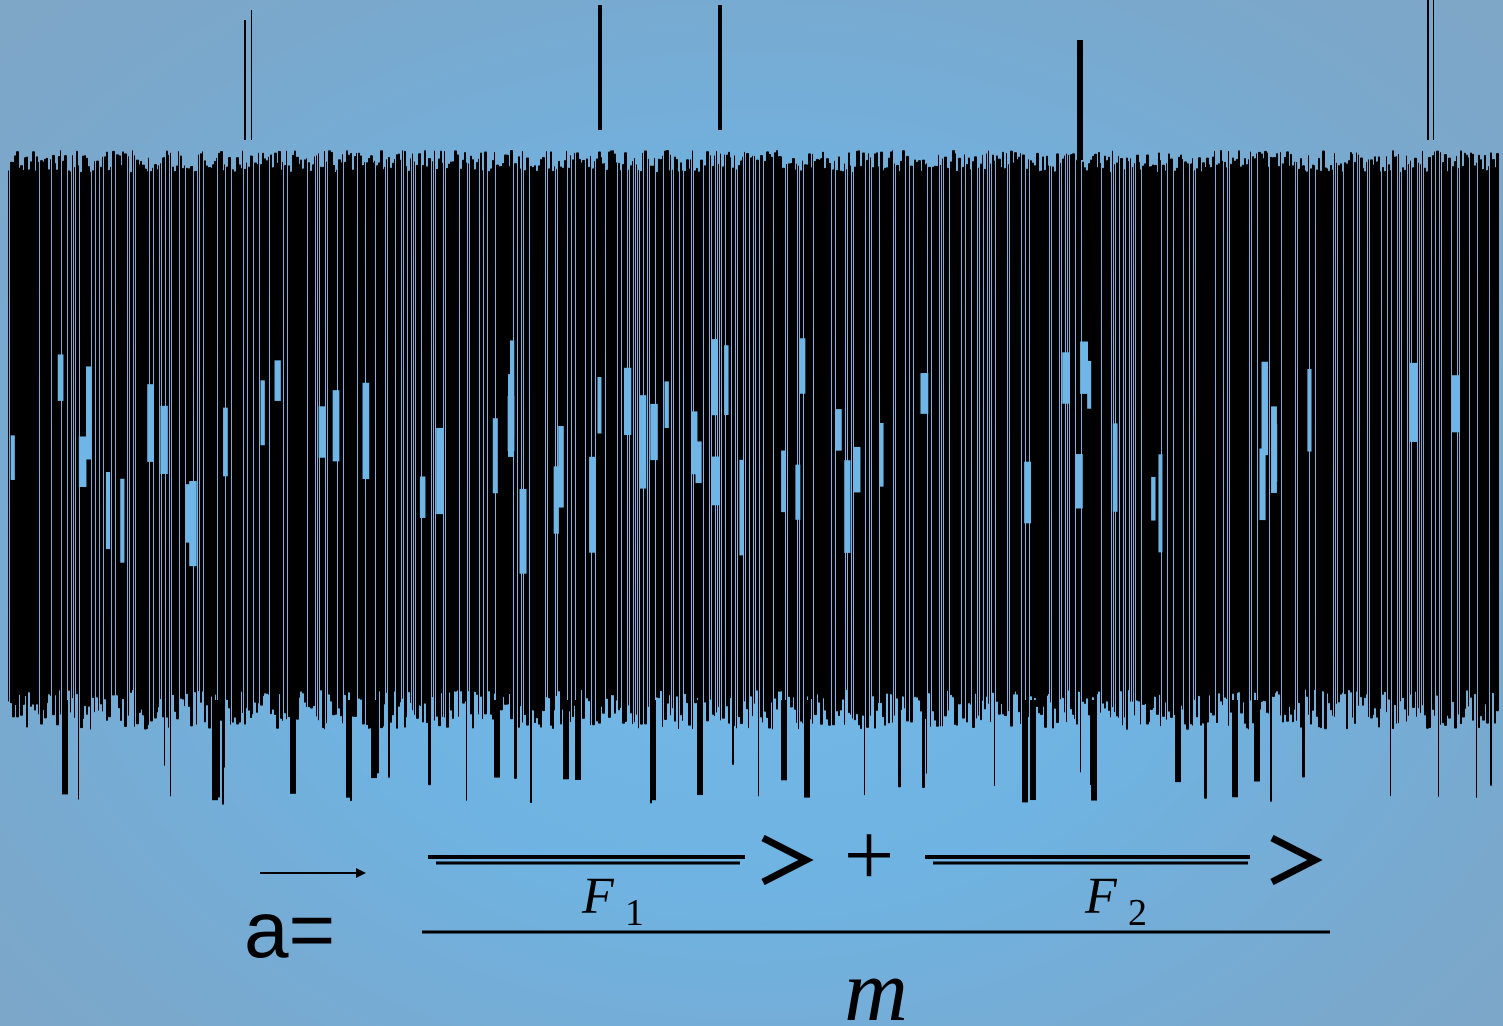 The image size is (1503, 1026). I want to click on f2-symbol: F, so click(1101, 896).